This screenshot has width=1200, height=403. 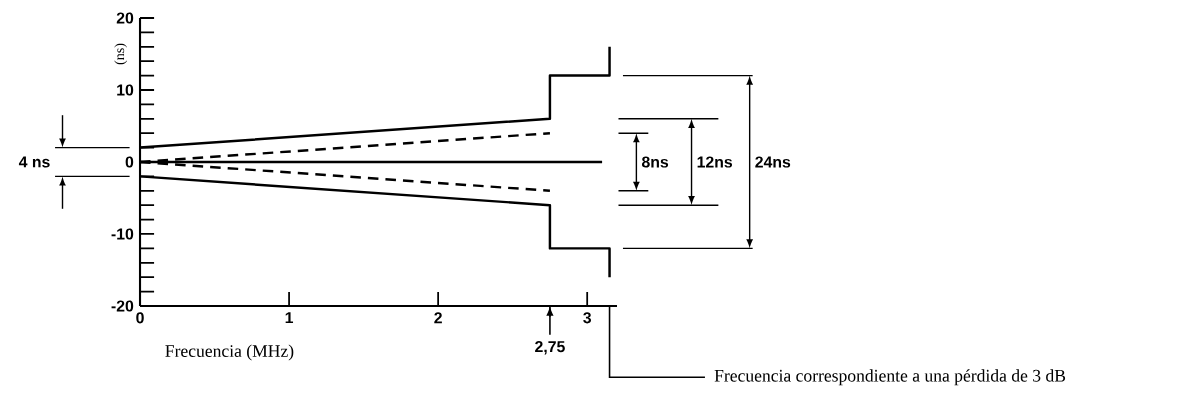 I want to click on x-tick-label: 0, so click(x=140, y=318).